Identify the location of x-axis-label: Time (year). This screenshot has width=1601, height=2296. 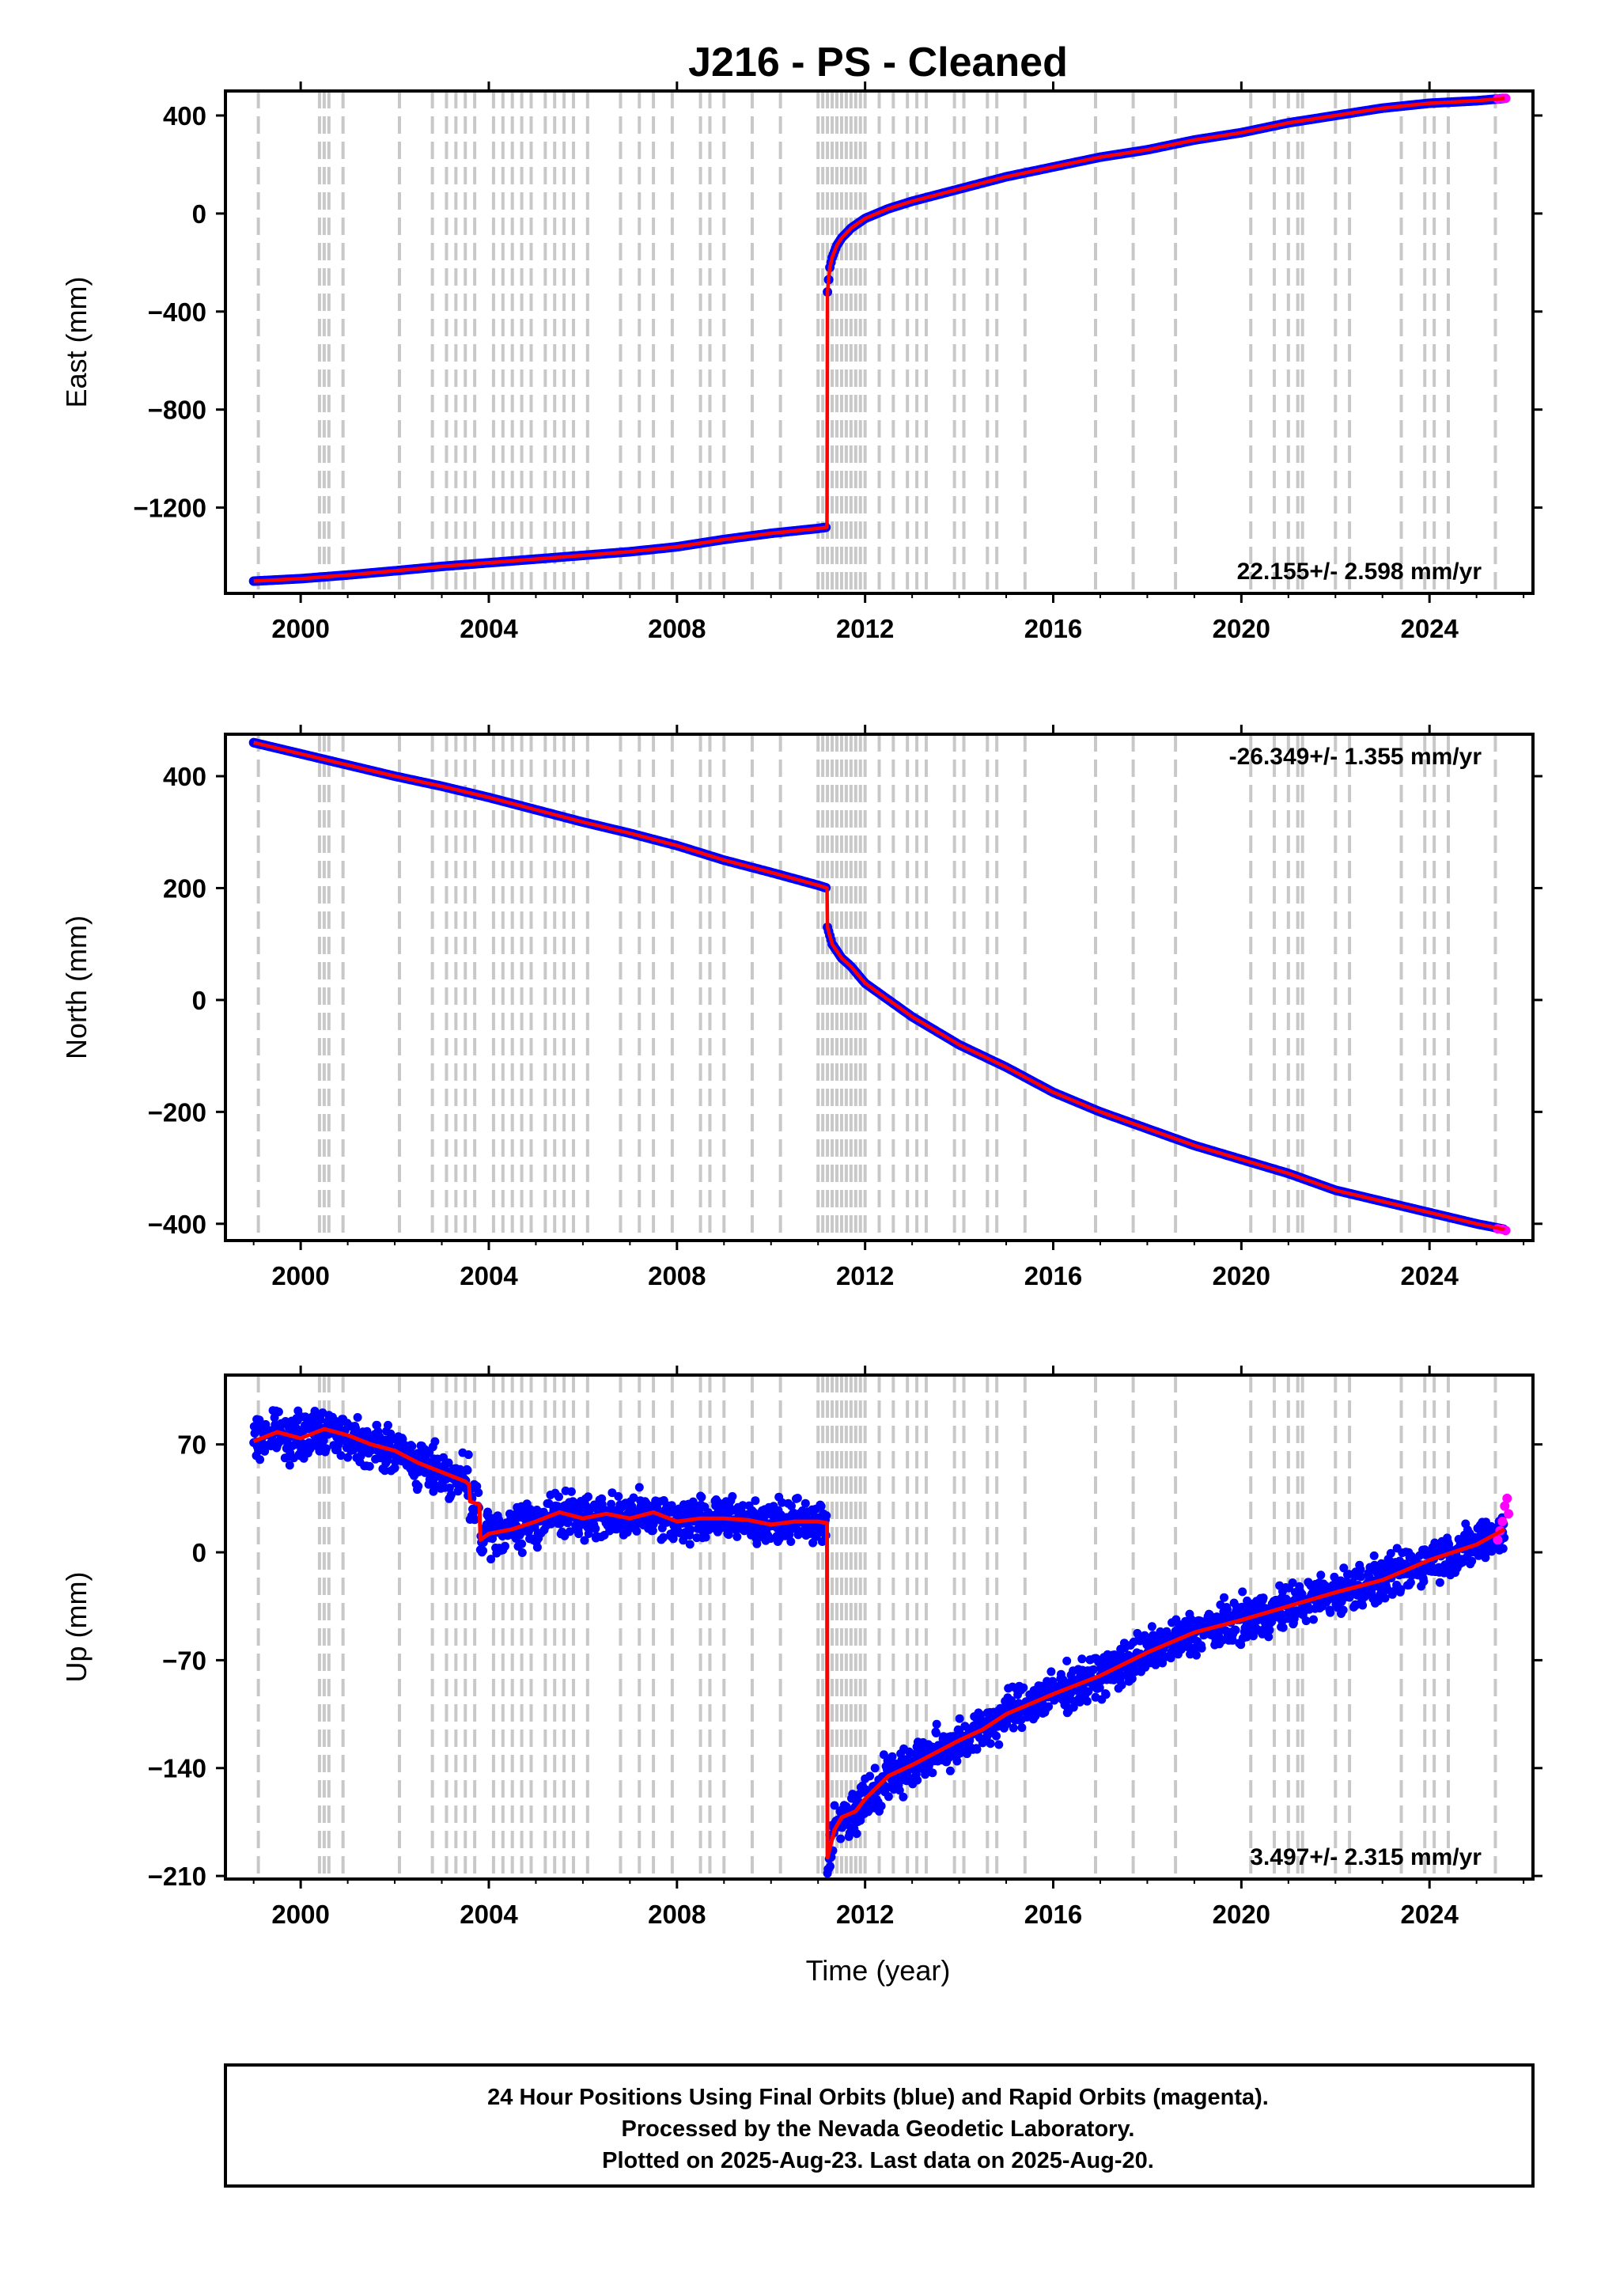
(879, 1970).